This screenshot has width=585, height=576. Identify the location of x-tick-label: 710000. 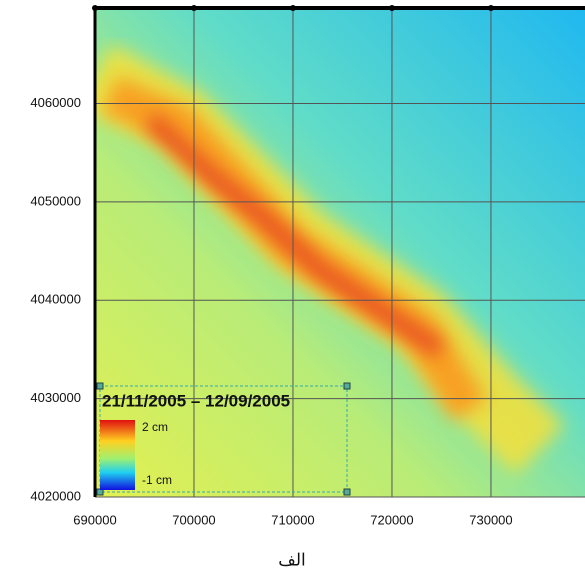
(292, 519).